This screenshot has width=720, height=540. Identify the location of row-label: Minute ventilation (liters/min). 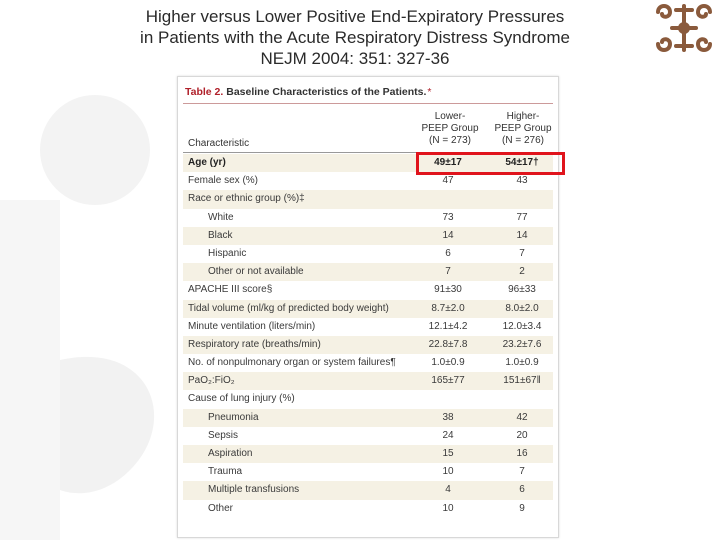
(252, 326).